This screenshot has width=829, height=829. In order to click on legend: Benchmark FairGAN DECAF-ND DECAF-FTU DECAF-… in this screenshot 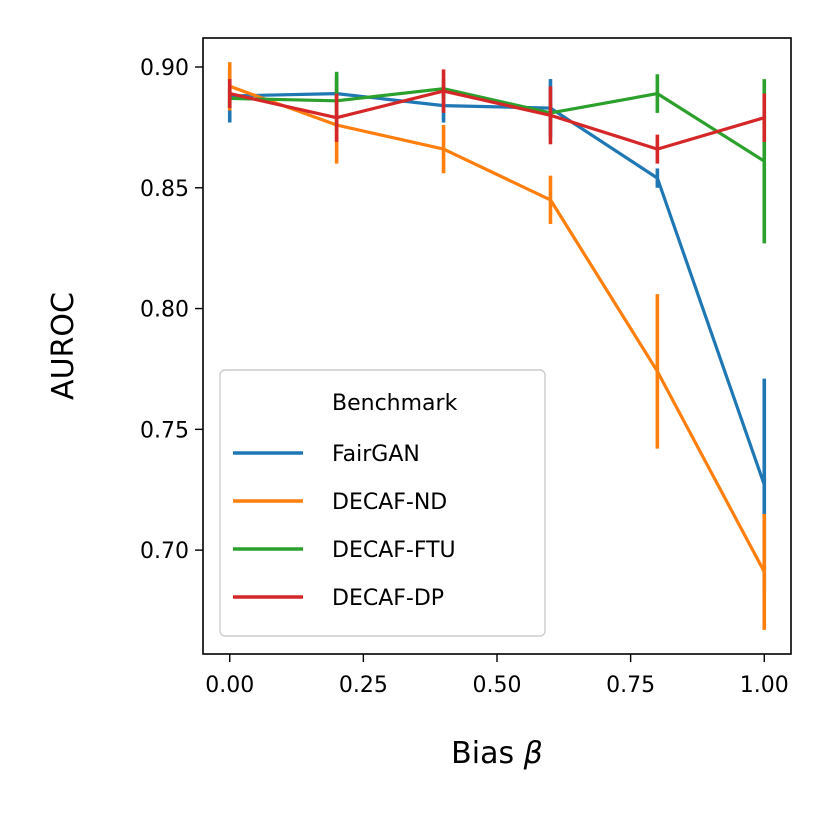, I will do `click(382, 503)`.